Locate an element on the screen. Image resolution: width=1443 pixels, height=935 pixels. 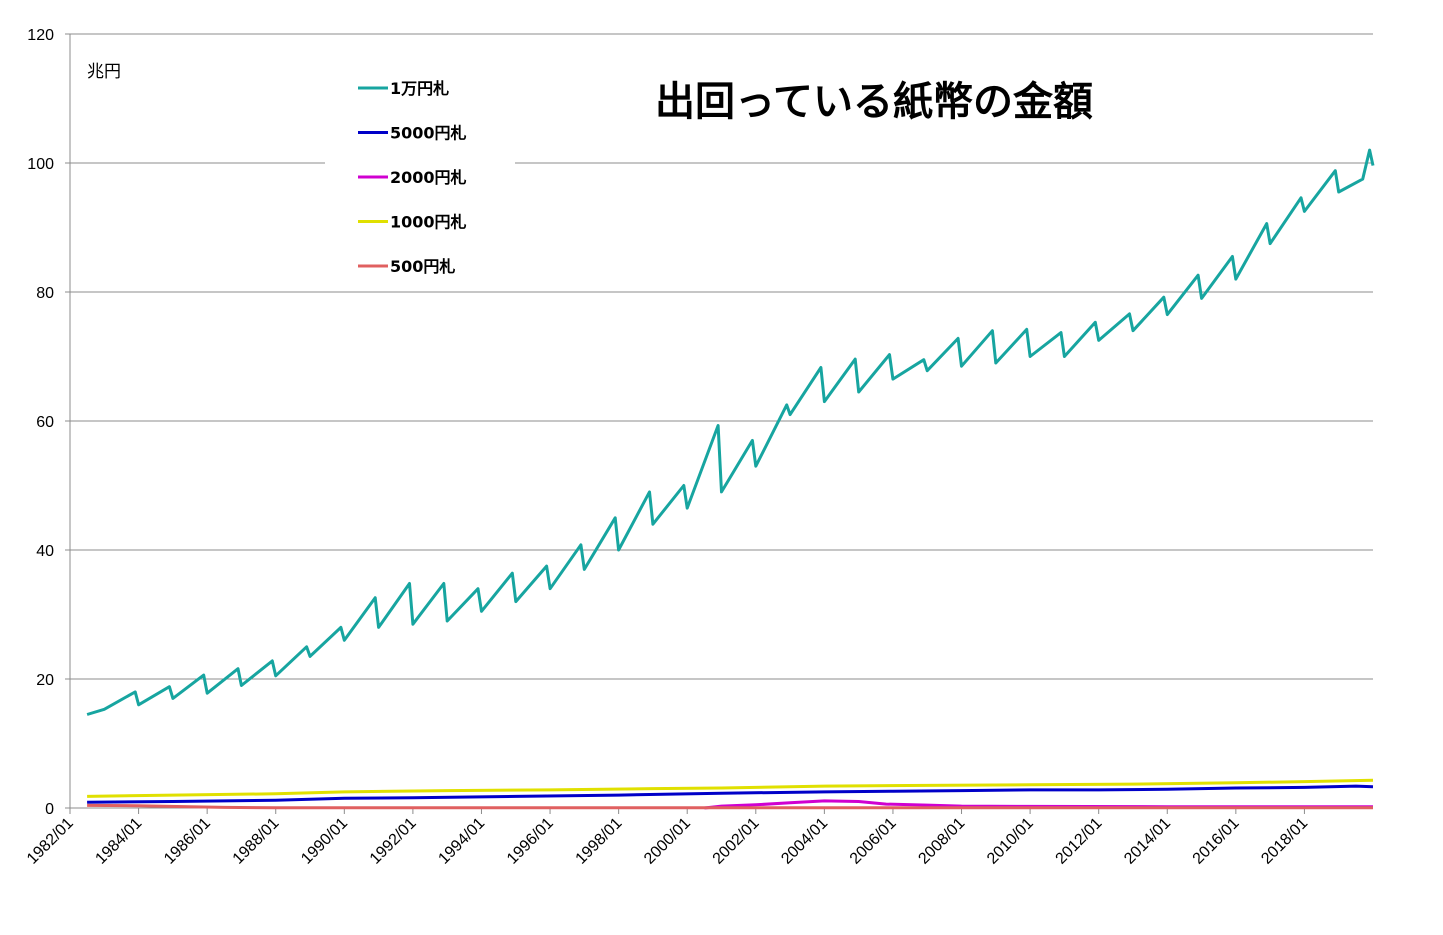
y-tick-label: 20 is located at coordinates (45, 680).